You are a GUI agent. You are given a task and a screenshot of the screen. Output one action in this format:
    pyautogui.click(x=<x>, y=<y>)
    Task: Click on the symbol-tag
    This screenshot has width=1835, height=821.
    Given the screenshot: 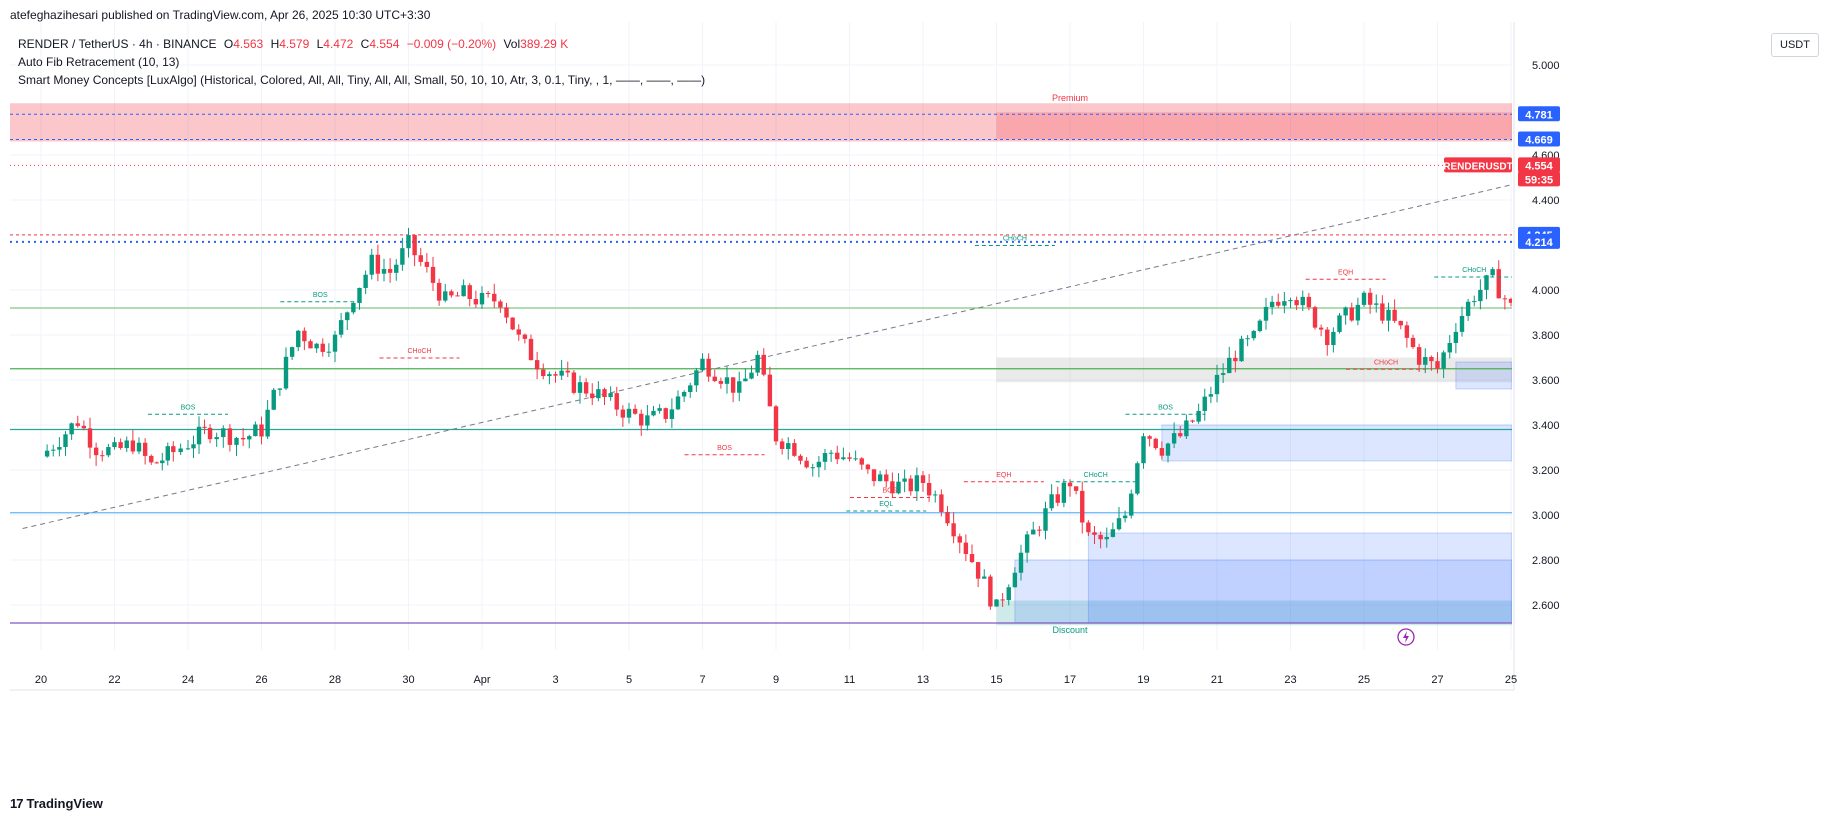 What is the action you would take?
    pyautogui.click(x=1478, y=165)
    